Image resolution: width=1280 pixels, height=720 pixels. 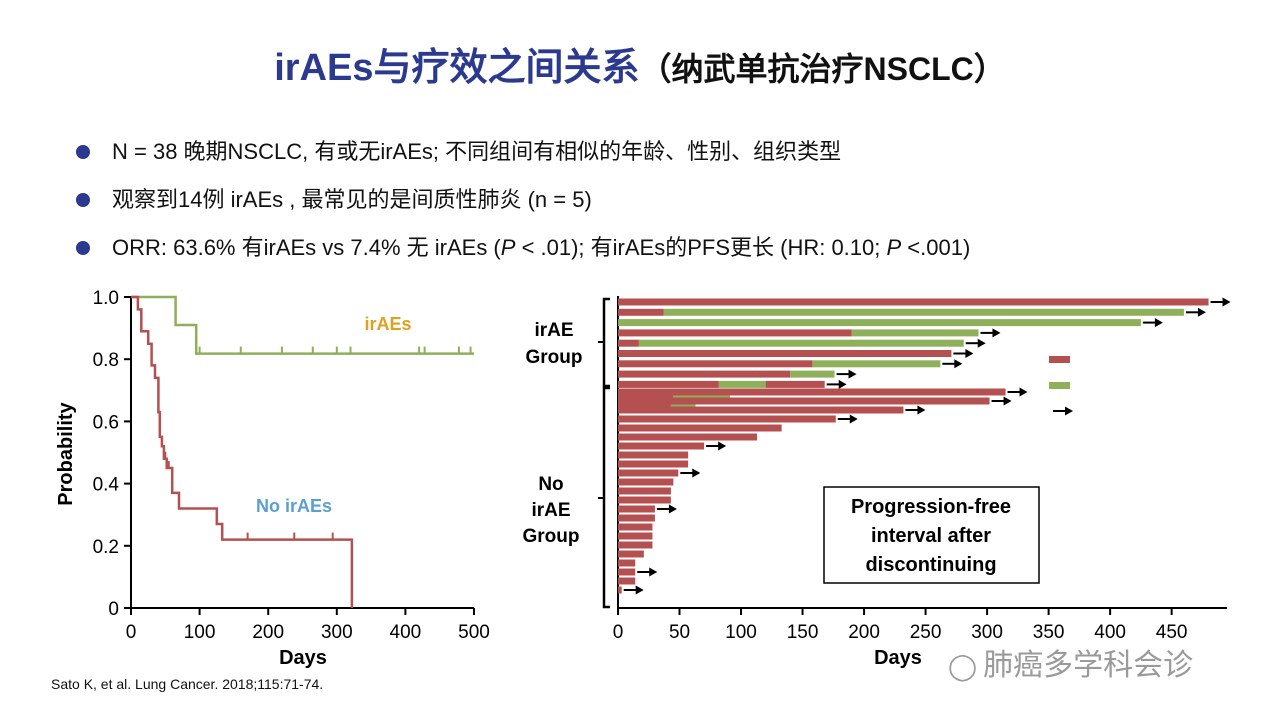 I want to click on annotation-box, so click(x=931, y=535).